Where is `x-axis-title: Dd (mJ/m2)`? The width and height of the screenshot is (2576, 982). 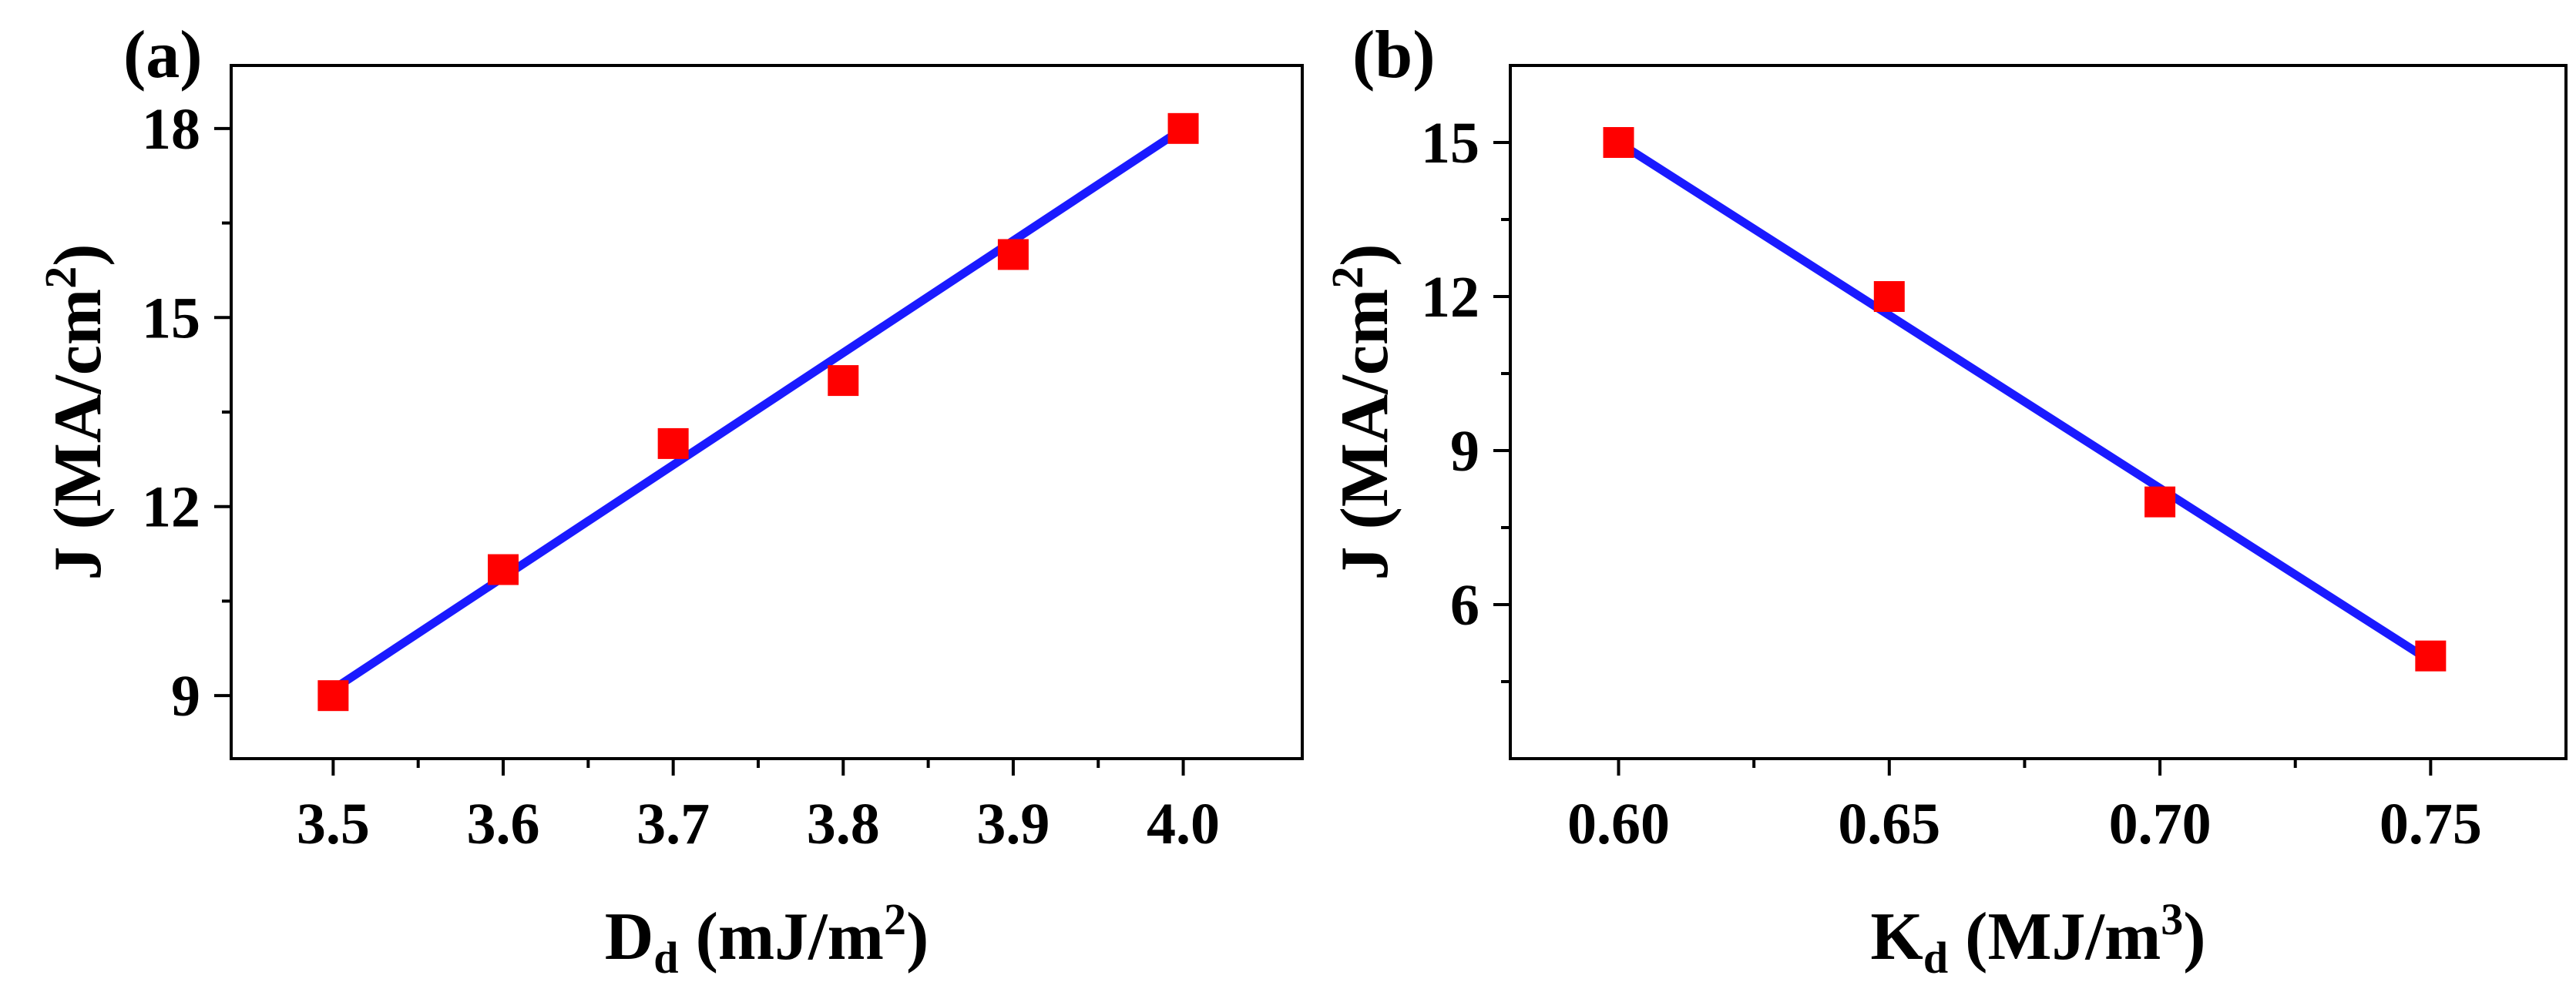
x-axis-title: Dd (mJ/m2) is located at coordinates (767, 938).